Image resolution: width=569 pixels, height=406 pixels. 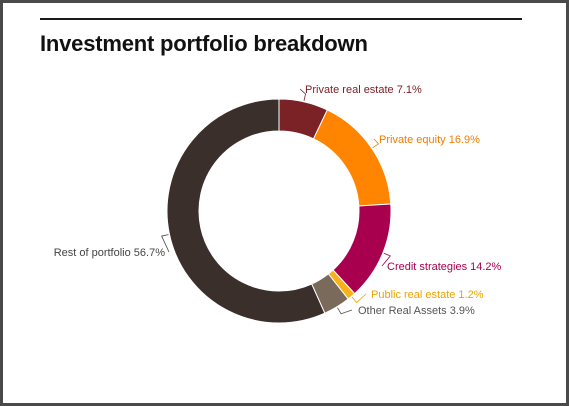 I want to click on chart-title: Investment portfolio breakdown, so click(x=204, y=43).